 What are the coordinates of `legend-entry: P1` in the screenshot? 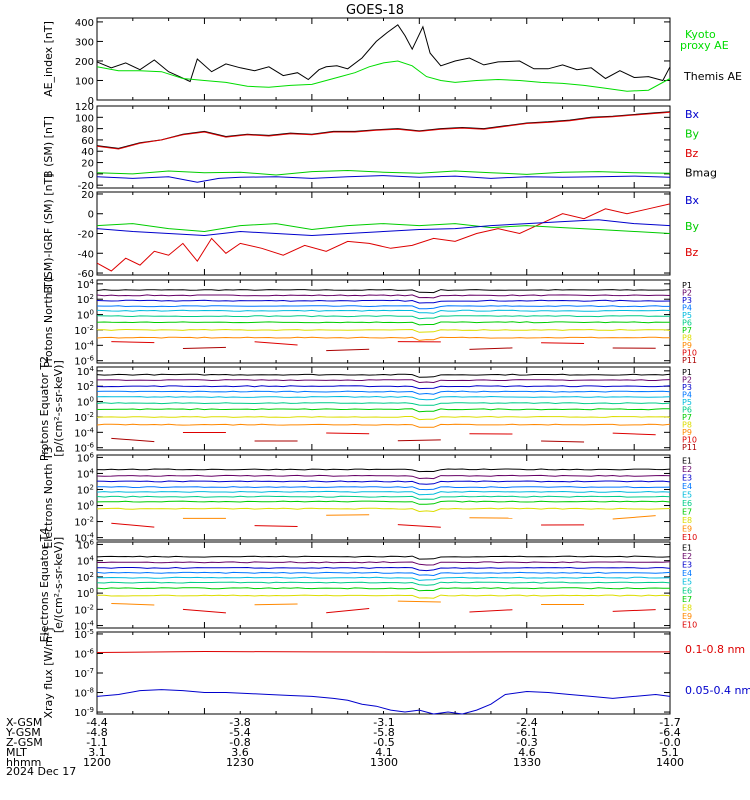 It's located at (687, 372).